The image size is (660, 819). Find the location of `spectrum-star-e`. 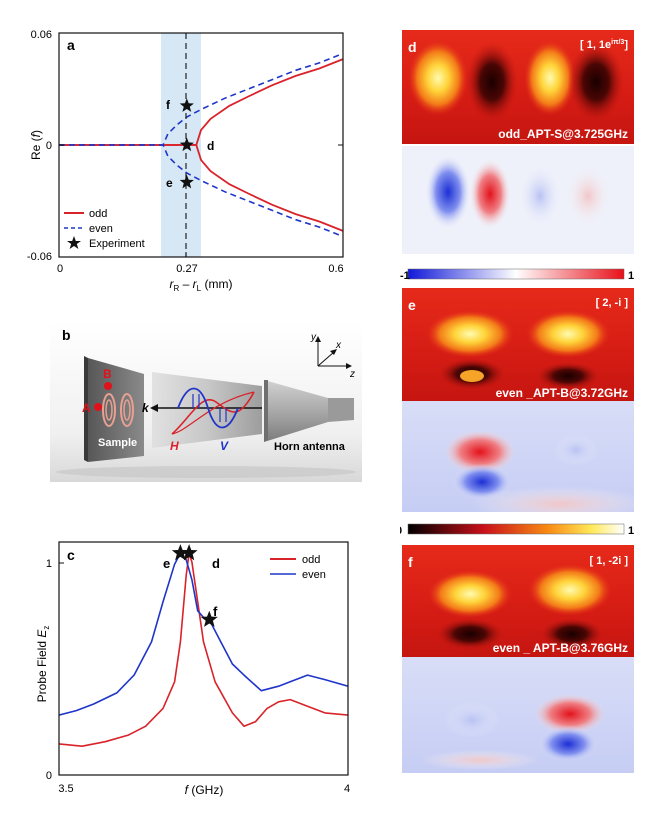

spectrum-star-e is located at coordinates (180, 552).